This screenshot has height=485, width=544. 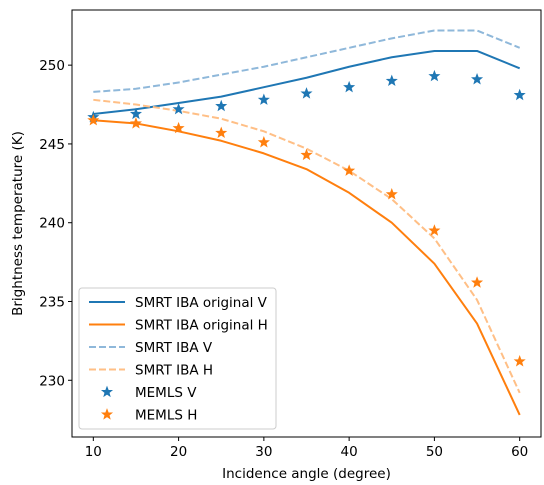 What do you see at coordinates (306, 474) in the screenshot?
I see `x-axis-label: Incidence angle (degree)` at bounding box center [306, 474].